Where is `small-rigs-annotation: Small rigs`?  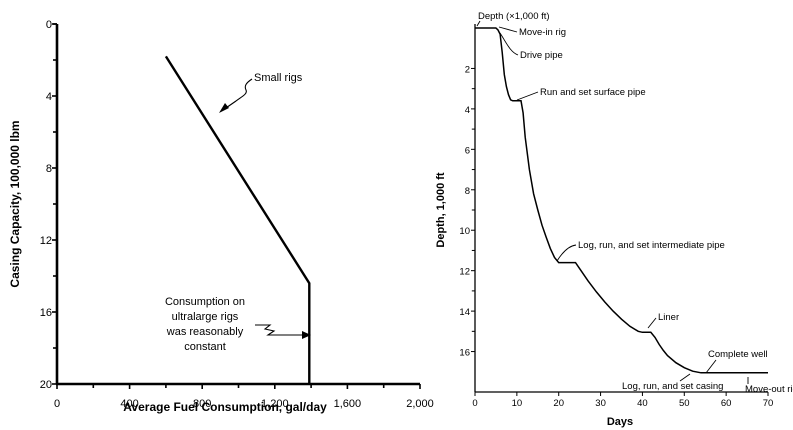 small-rigs-annotation: Small rigs is located at coordinates (278, 78).